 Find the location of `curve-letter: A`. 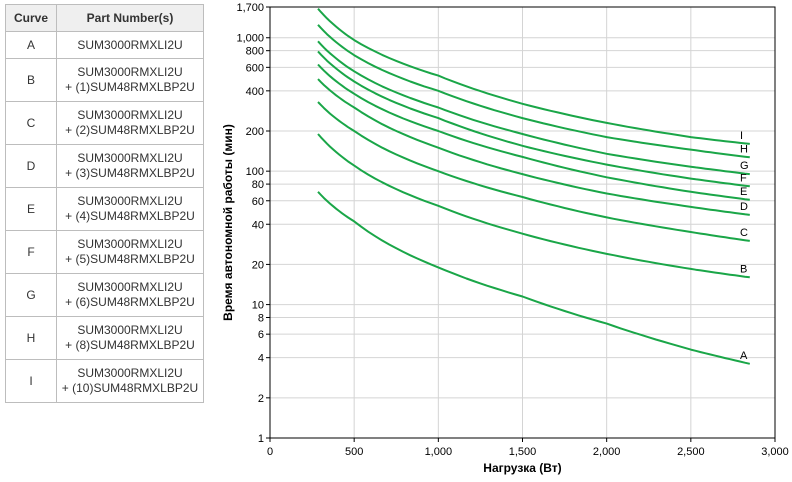

curve-letter: A is located at coordinates (31, 45).